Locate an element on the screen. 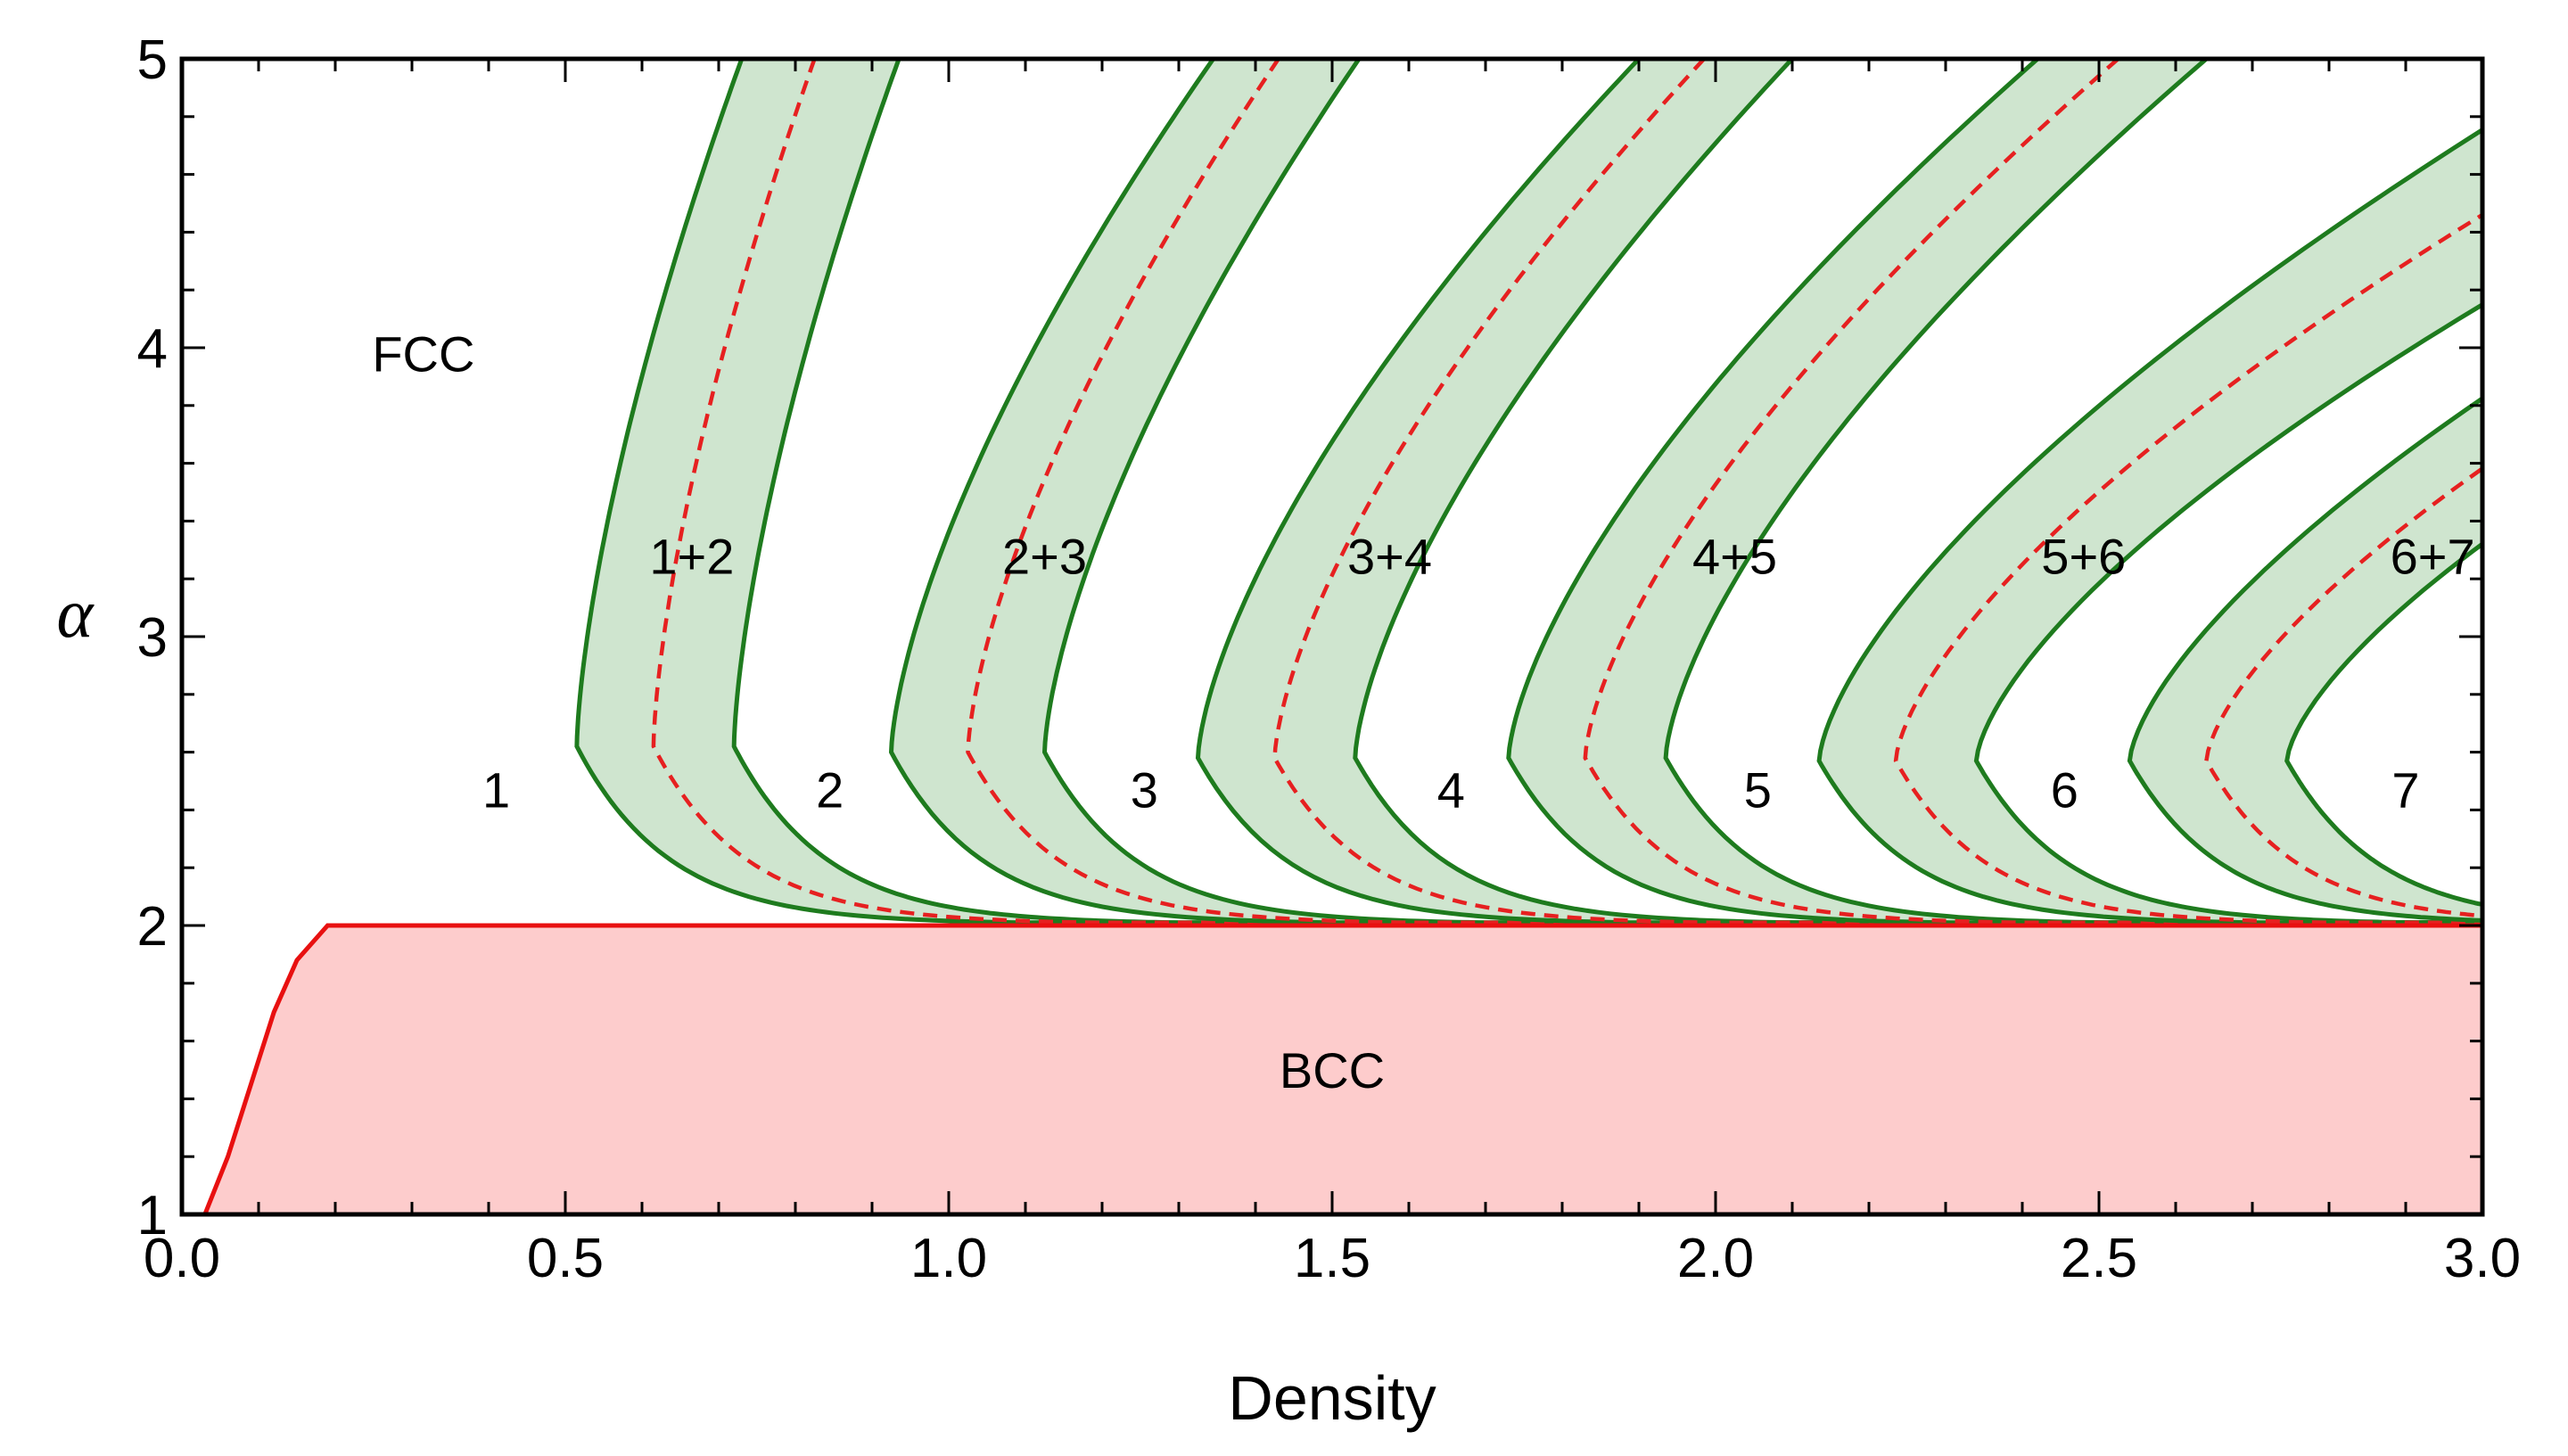 The width and height of the screenshot is (2568, 1456). band-6+7 is located at coordinates (2304, 659).